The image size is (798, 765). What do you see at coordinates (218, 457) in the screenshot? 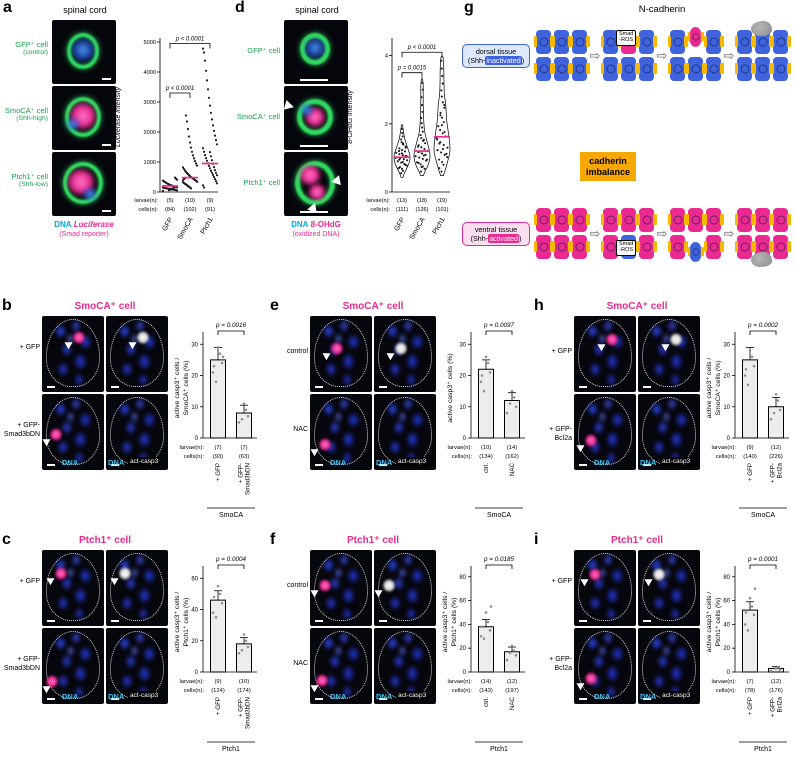
I see `svg-text: (93)` at bounding box center [218, 457].